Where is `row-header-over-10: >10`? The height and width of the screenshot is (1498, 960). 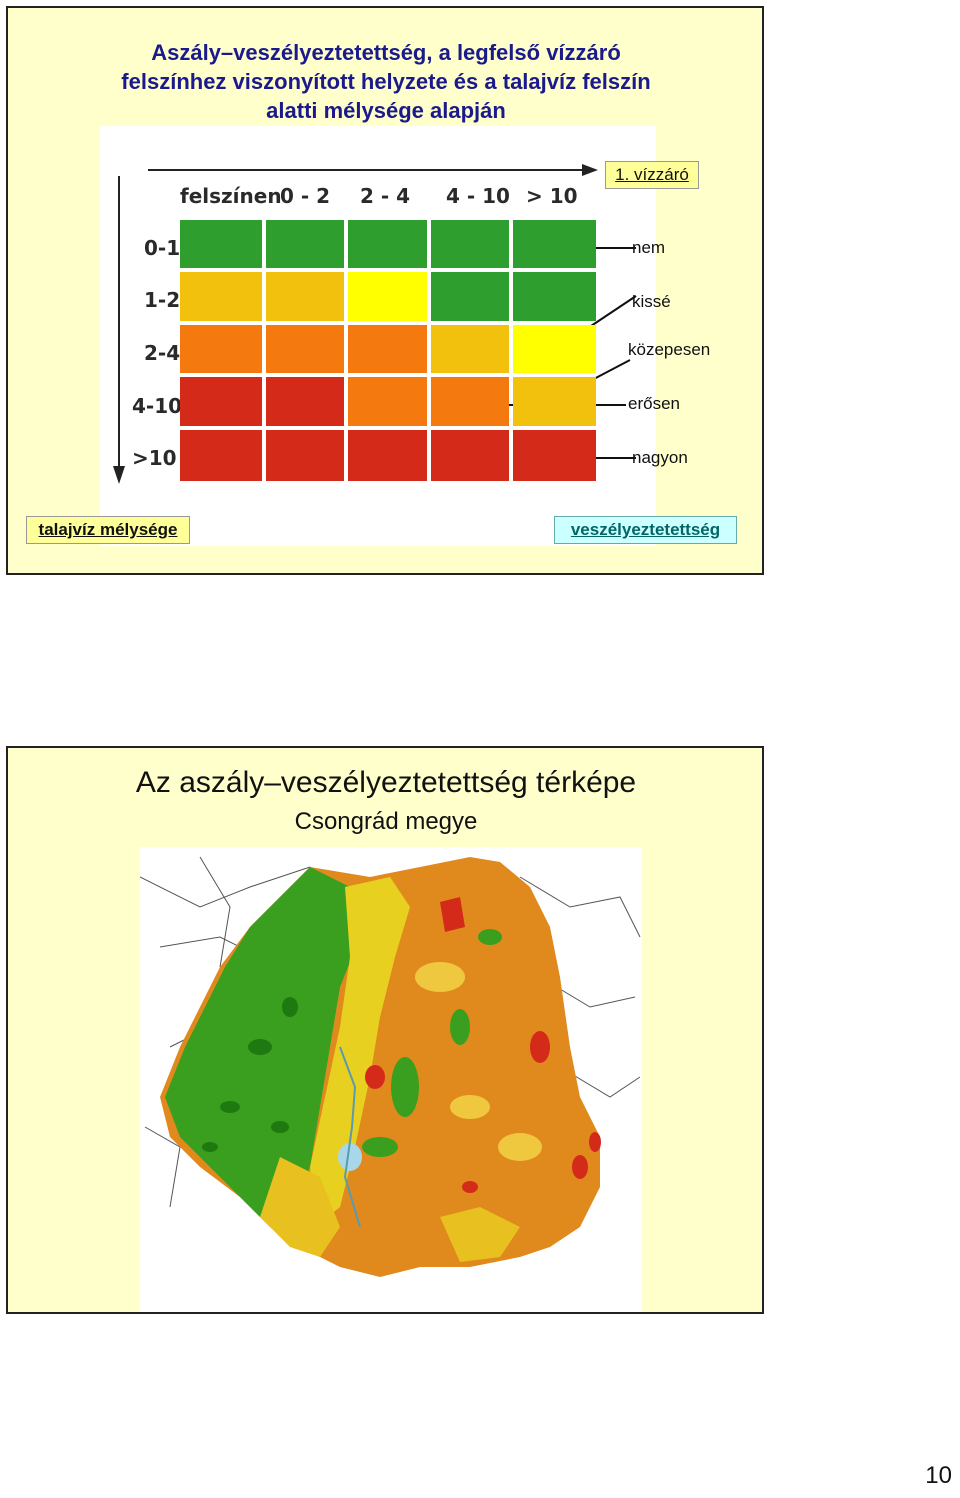
row-header-over-10: >10 is located at coordinates (154, 458).